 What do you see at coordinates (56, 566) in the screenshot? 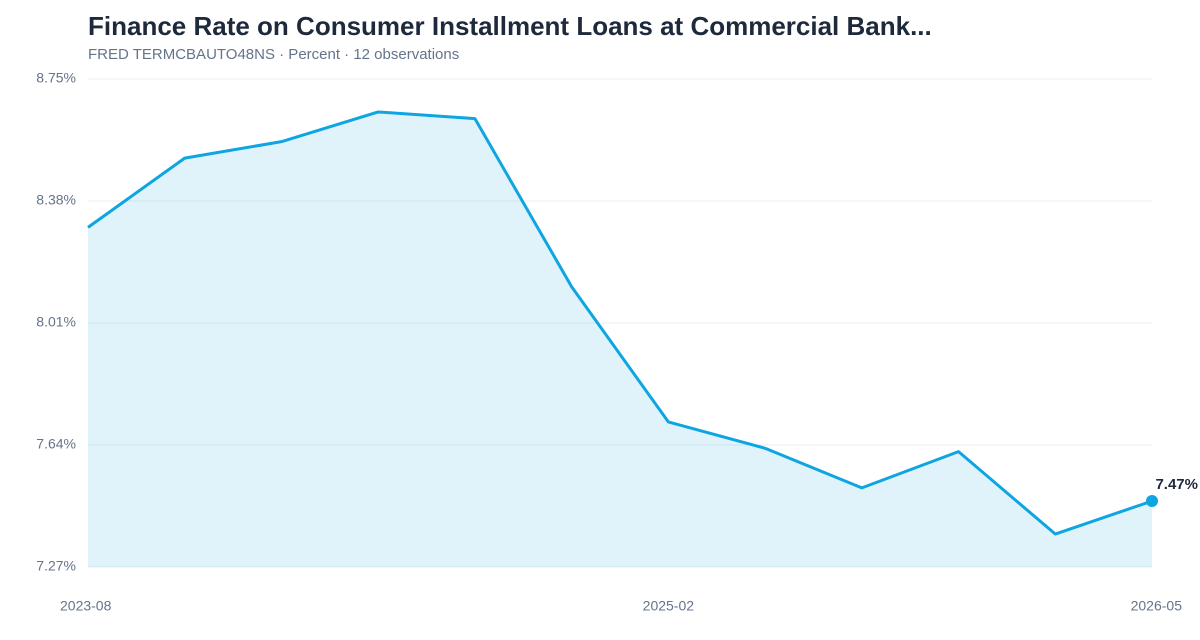
I see `y-tick-label: 7.27%` at bounding box center [56, 566].